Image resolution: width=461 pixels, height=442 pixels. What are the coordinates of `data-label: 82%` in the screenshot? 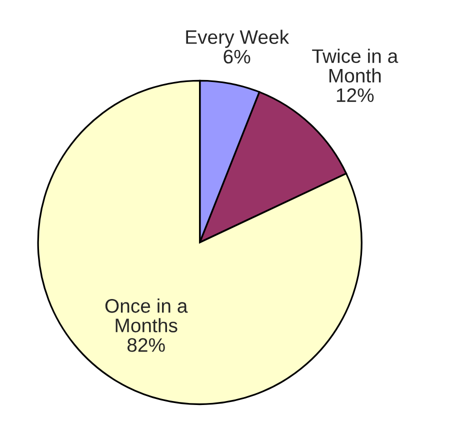 It's located at (146, 345).